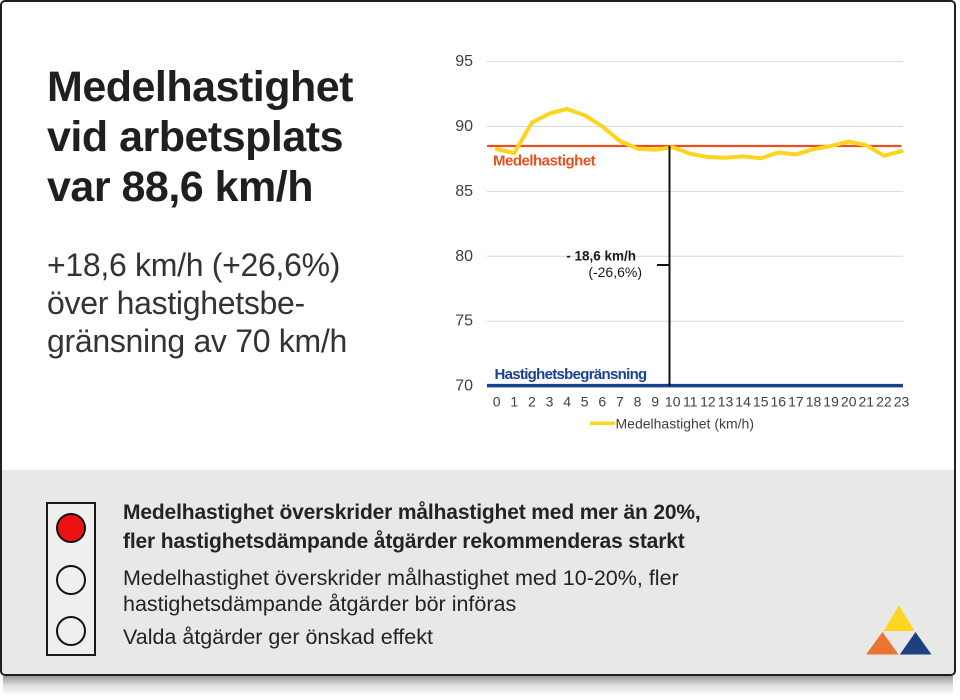 This screenshot has height=700, width=960. I want to click on svg-text: 22, so click(884, 402).